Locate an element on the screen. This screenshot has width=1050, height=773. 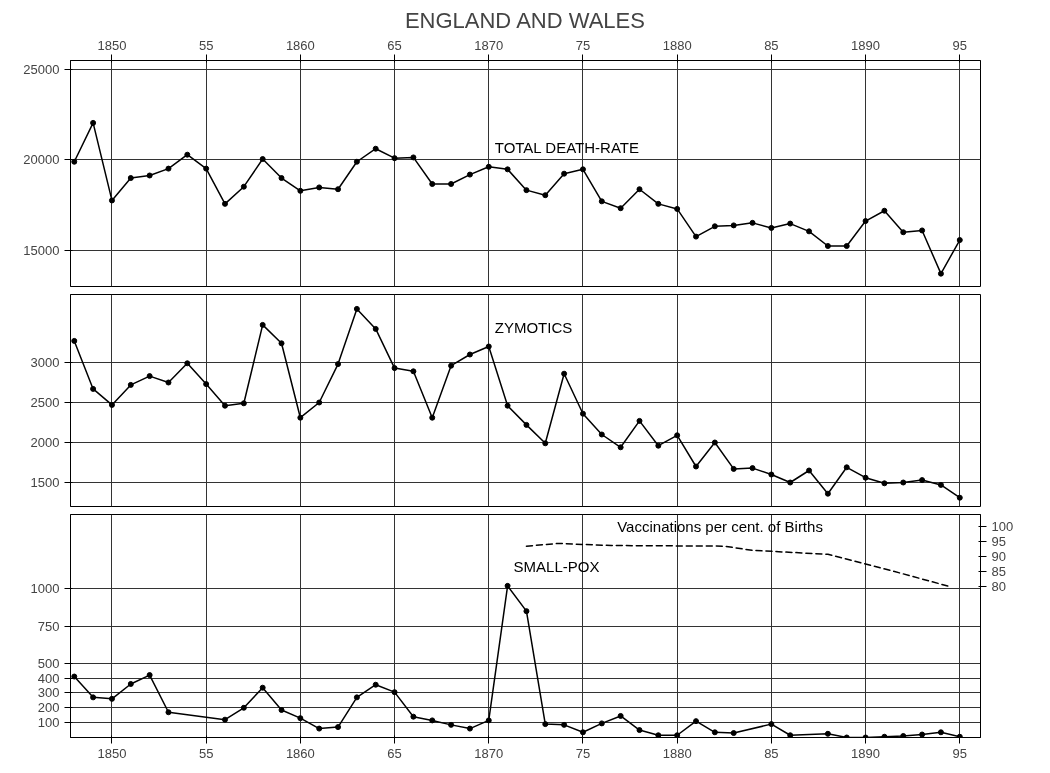
y2-tick-label: 80 is located at coordinates (998, 587).